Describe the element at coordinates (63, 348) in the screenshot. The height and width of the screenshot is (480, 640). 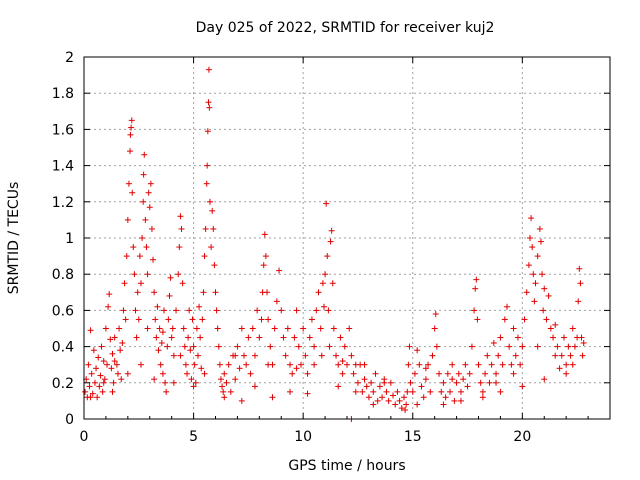
I see `y-tick-label: 0.4` at that location.